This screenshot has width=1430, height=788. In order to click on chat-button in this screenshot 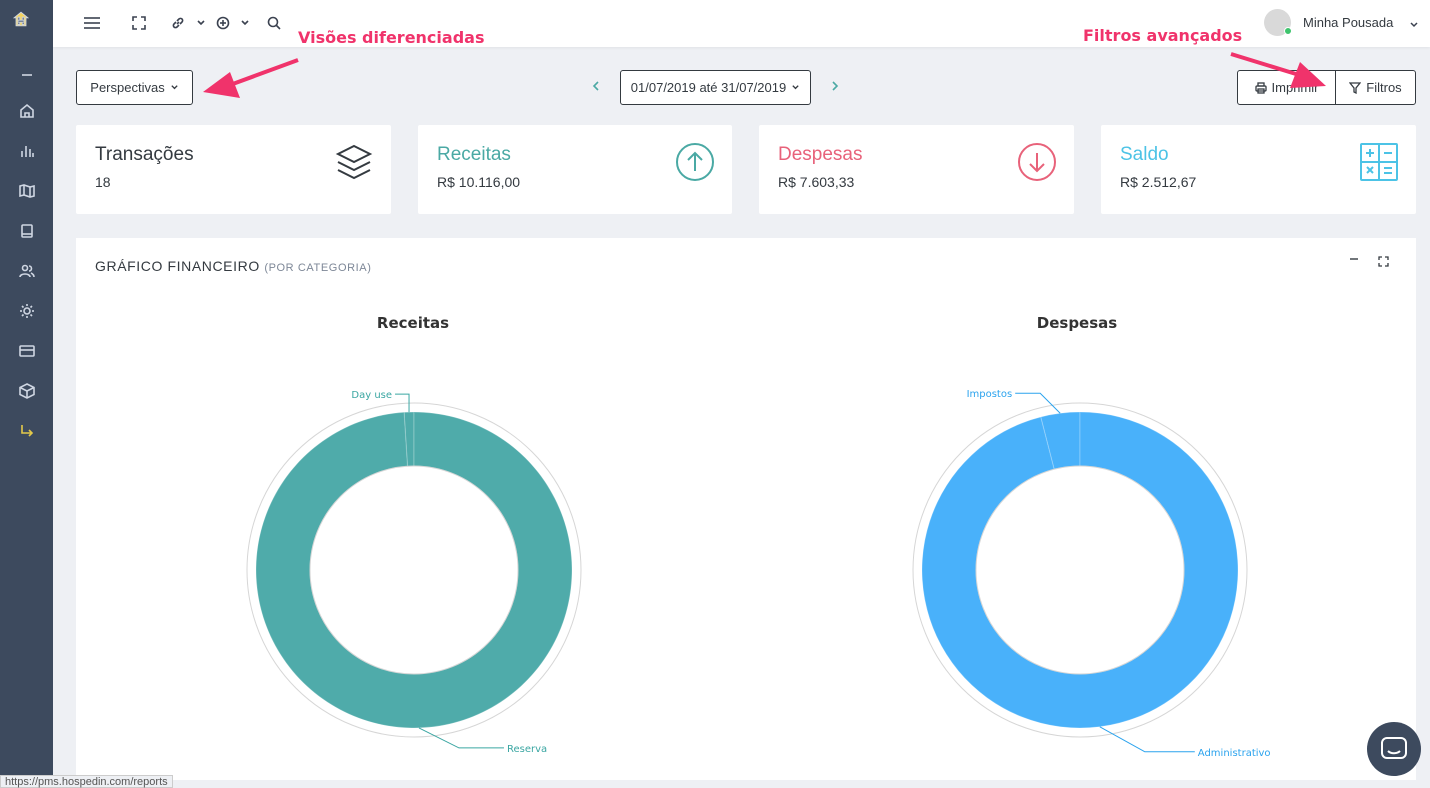, I will do `click(1394, 749)`.